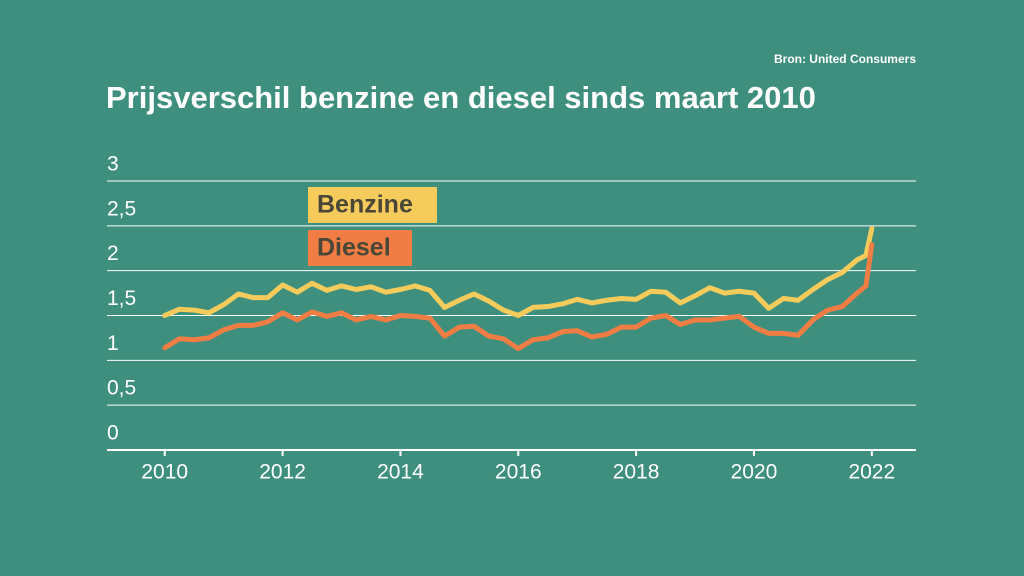 This screenshot has width=1024, height=576. Describe the element at coordinates (164, 472) in the screenshot. I see `x-tick-label: 2010` at that location.